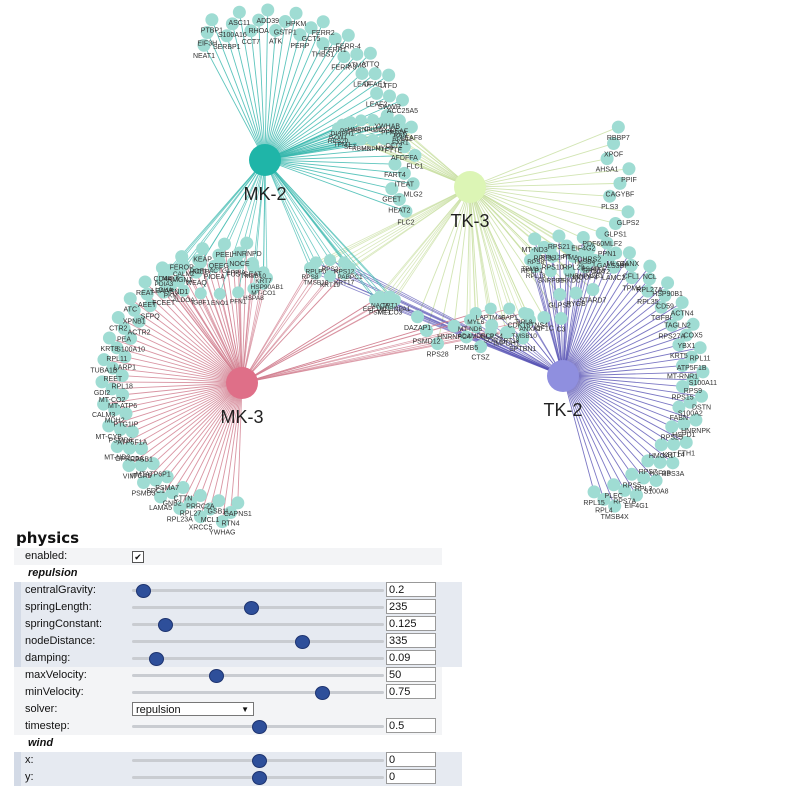  What do you see at coordinates (242, 383) in the screenshot?
I see `hub-node-mk3` at bounding box center [242, 383].